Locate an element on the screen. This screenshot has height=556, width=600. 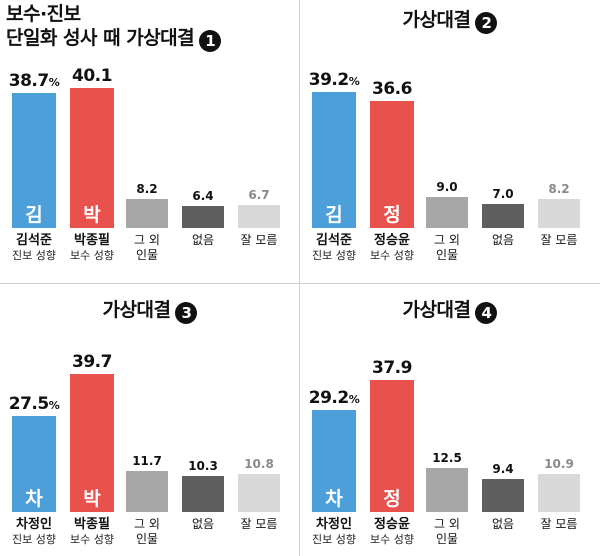
bar-value: 10.9 is located at coordinates (559, 464).